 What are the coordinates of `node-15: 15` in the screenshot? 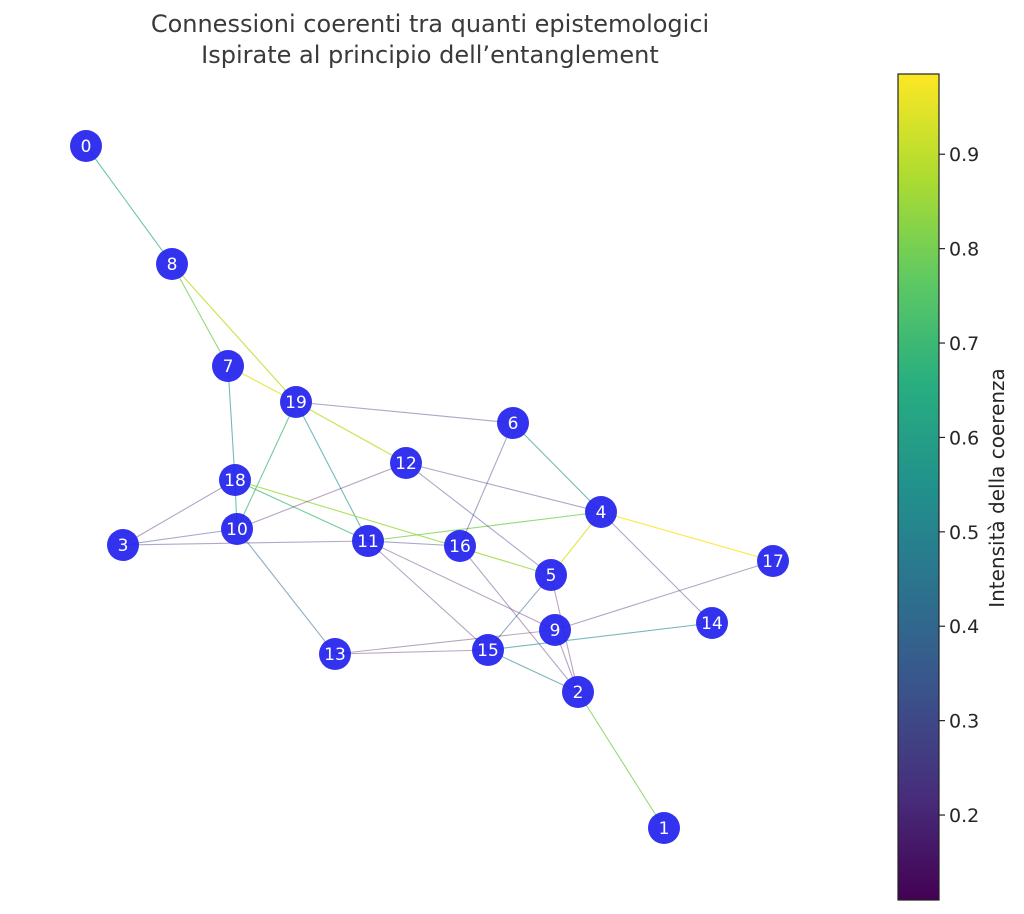 It's located at (488, 650).